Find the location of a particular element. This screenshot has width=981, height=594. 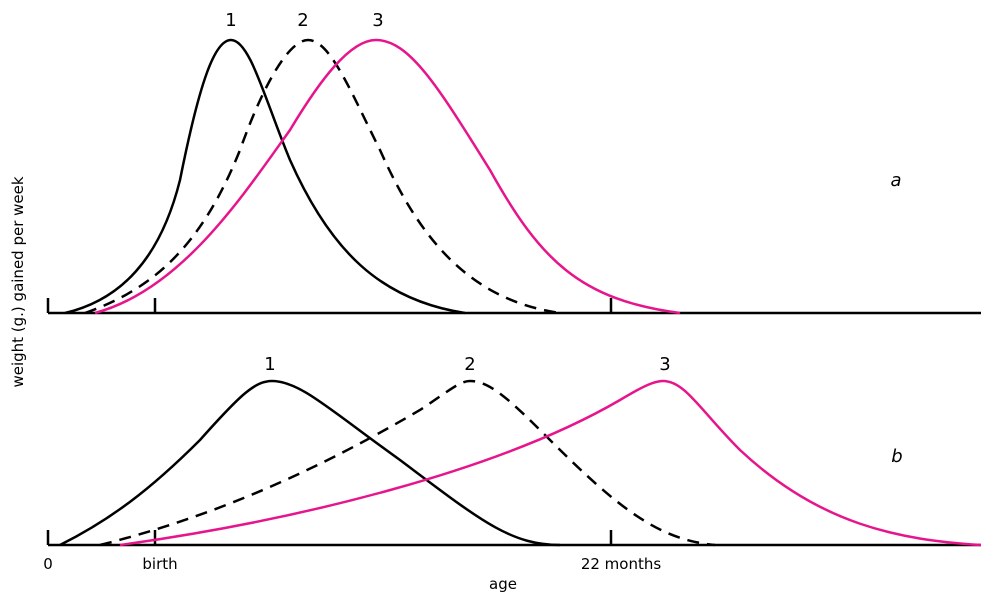

x-mark-label: 22 months is located at coordinates (621, 564).